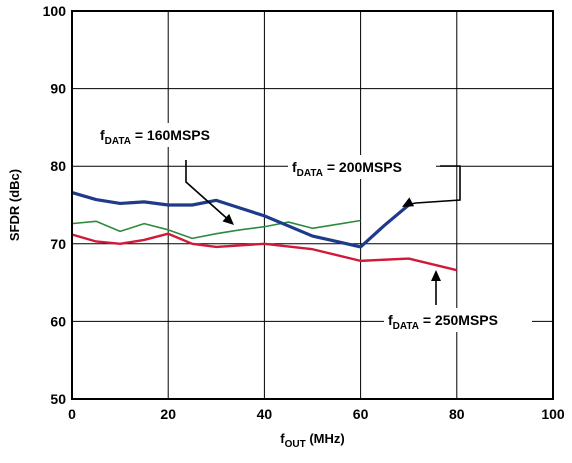  Describe the element at coordinates (155, 137) in the screenshot. I see `annotation-label-0: fDATA = 160MSPS` at that location.